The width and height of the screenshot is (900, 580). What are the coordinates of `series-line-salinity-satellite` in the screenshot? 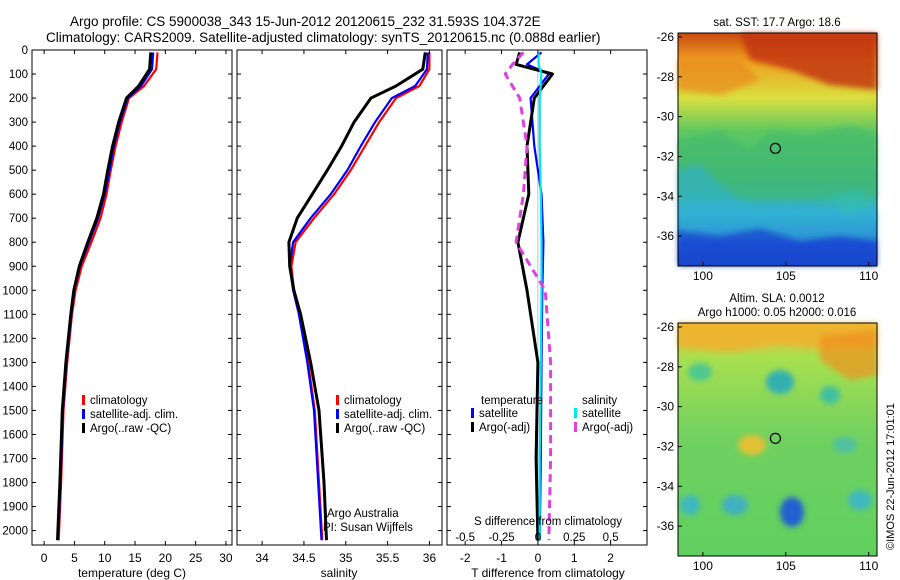 It's located at (540, 296).